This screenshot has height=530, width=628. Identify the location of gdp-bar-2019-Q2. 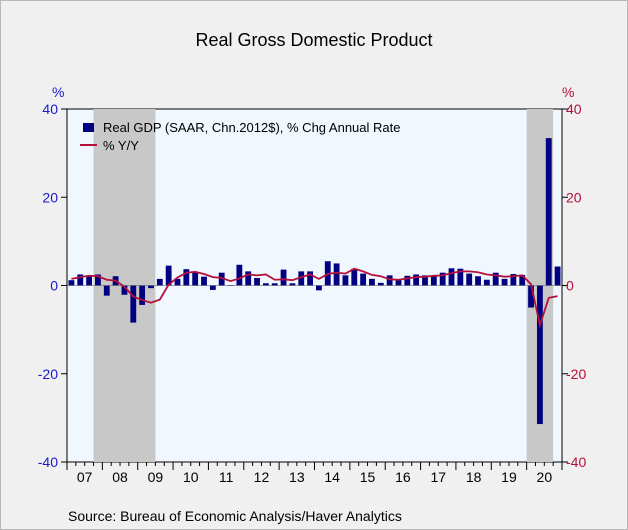
(504, 282).